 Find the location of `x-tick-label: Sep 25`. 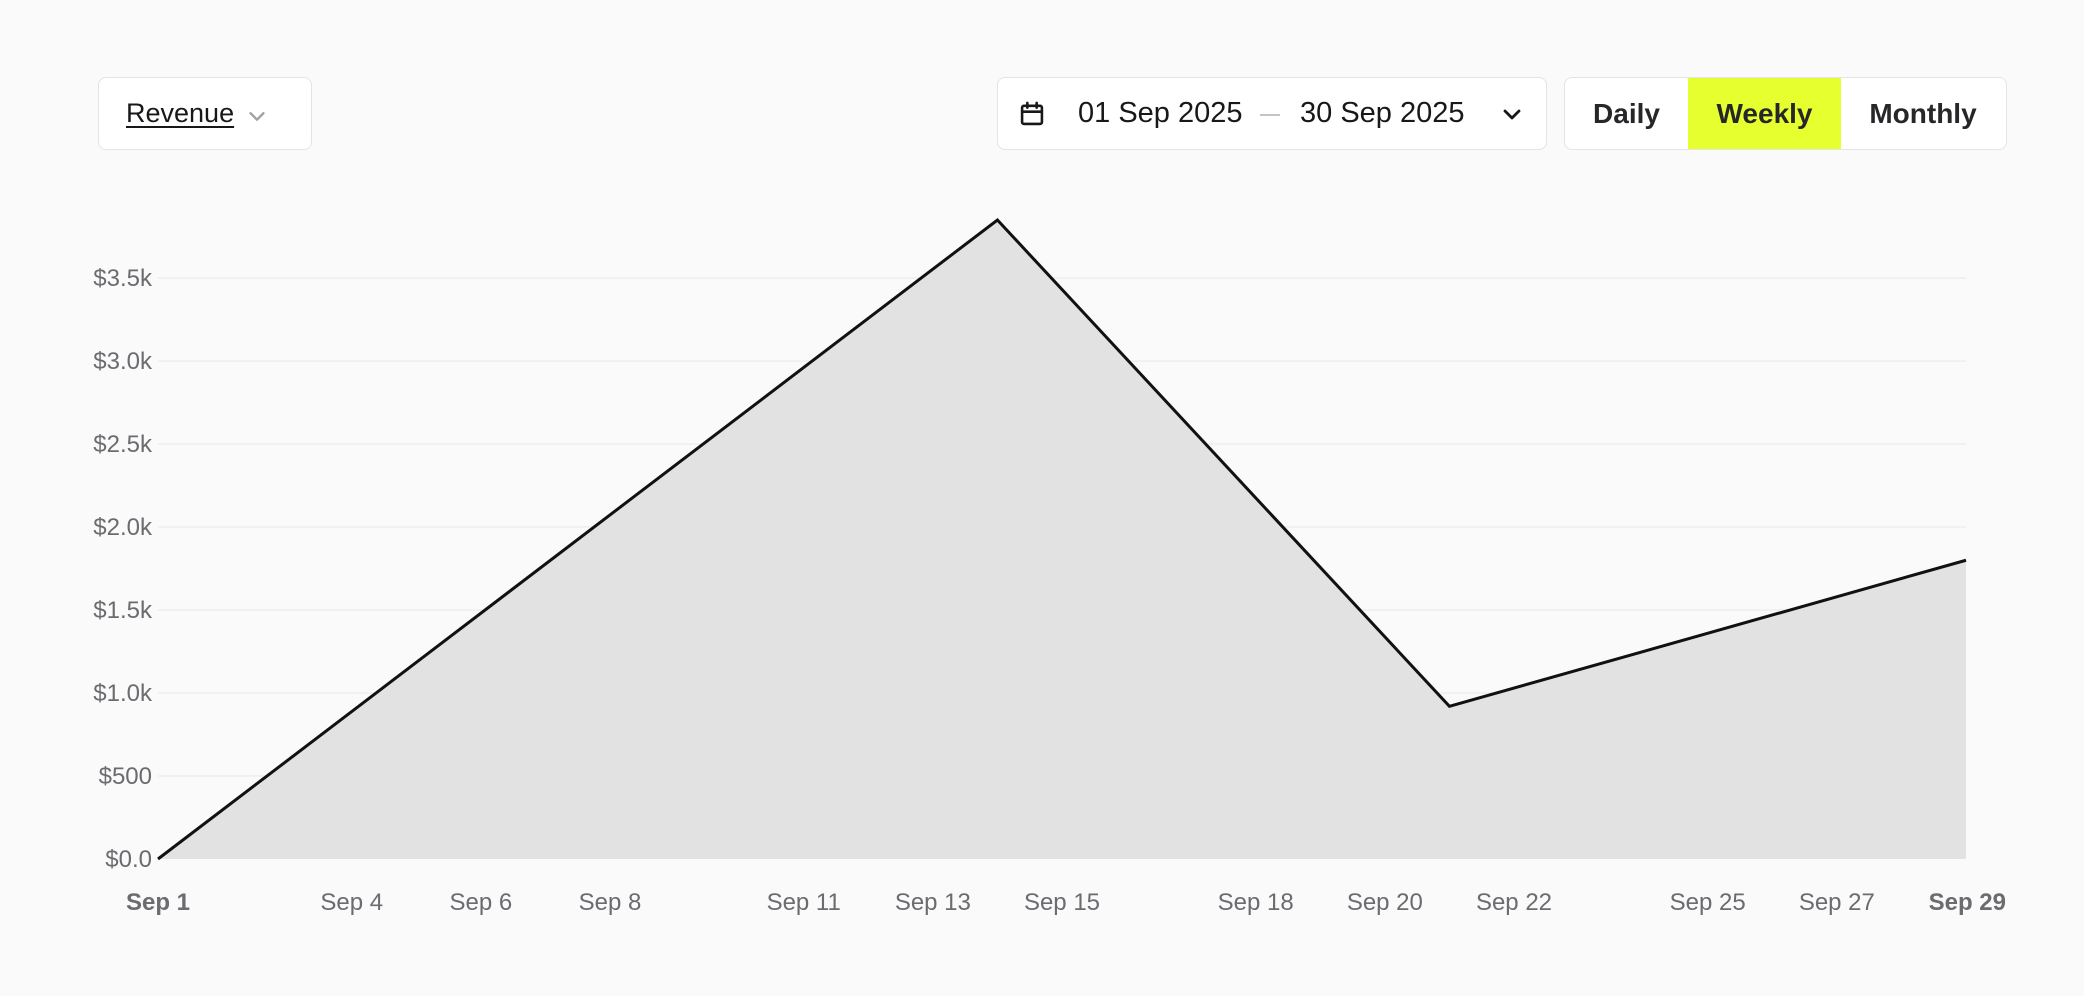

x-tick-label: Sep 25 is located at coordinates (1708, 902).